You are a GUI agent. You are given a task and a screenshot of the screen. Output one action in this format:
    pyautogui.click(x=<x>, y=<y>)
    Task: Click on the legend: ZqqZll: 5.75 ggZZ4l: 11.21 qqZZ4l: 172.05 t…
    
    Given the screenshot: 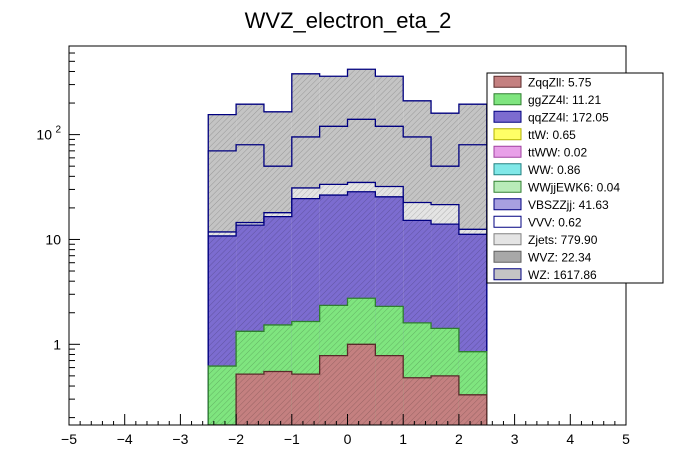 What is the action you would take?
    pyautogui.click(x=575, y=178)
    